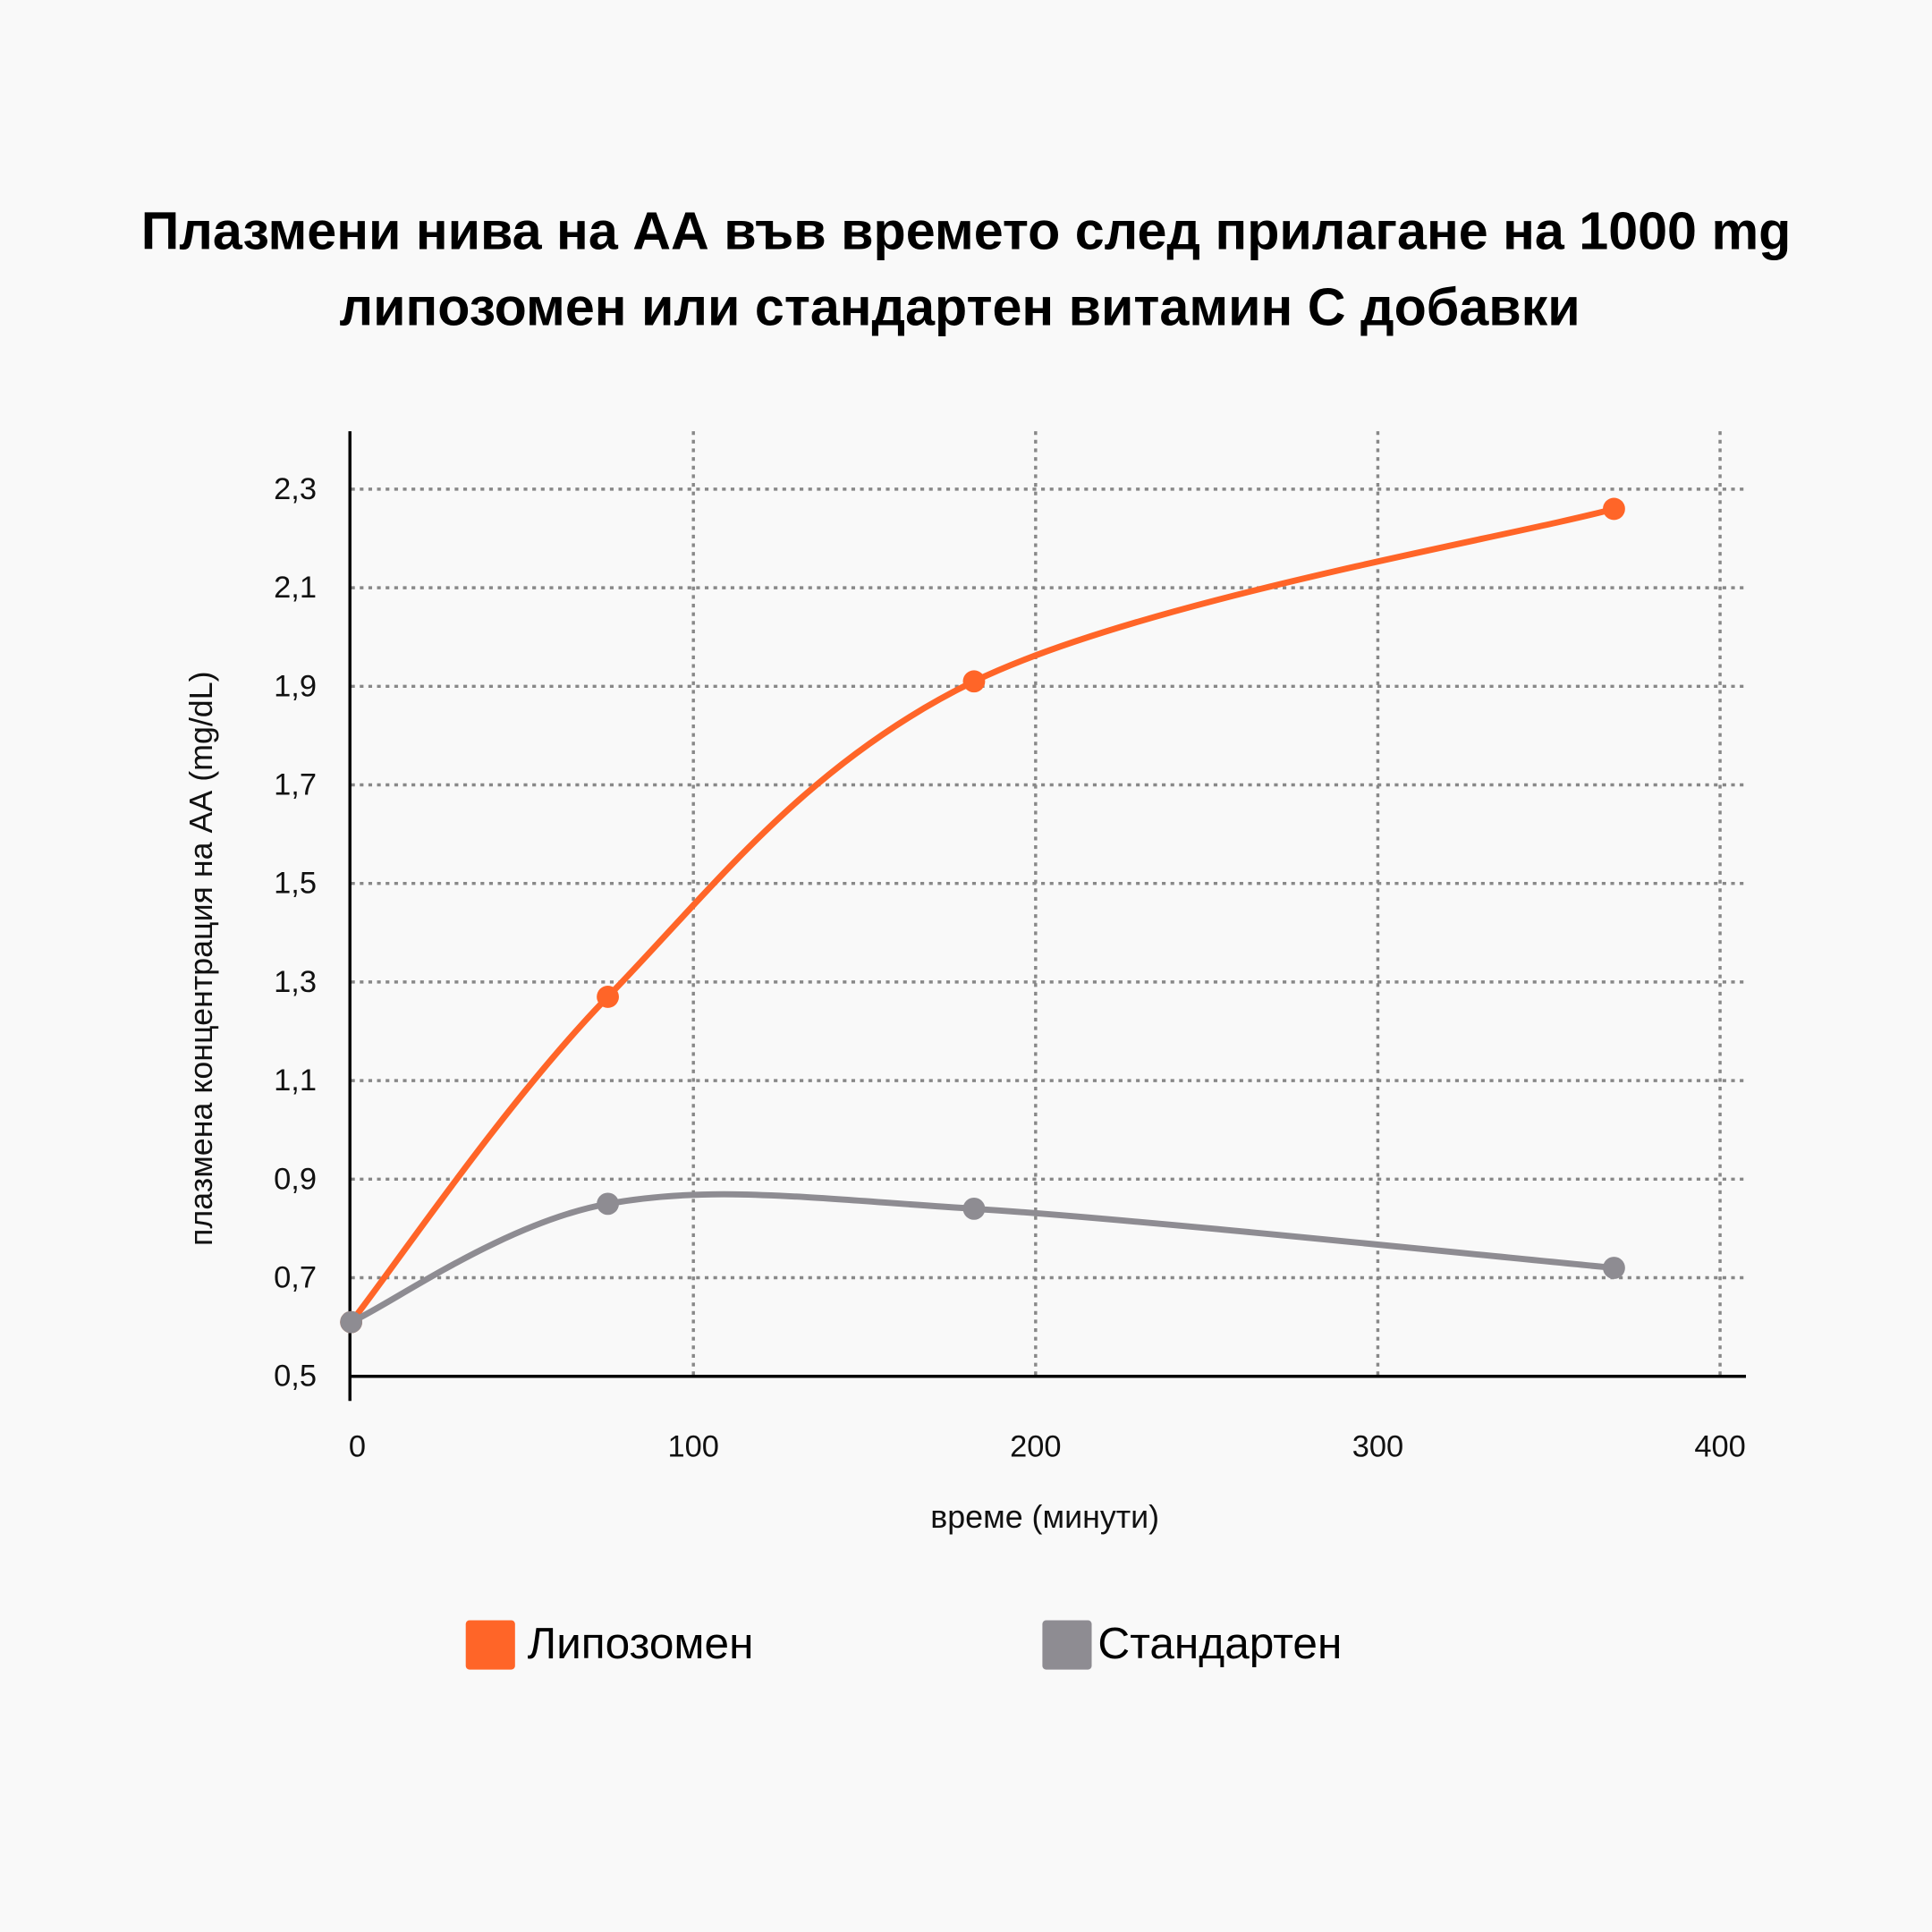  I want to click on legend-swatch-liposomal, so click(490, 1645).